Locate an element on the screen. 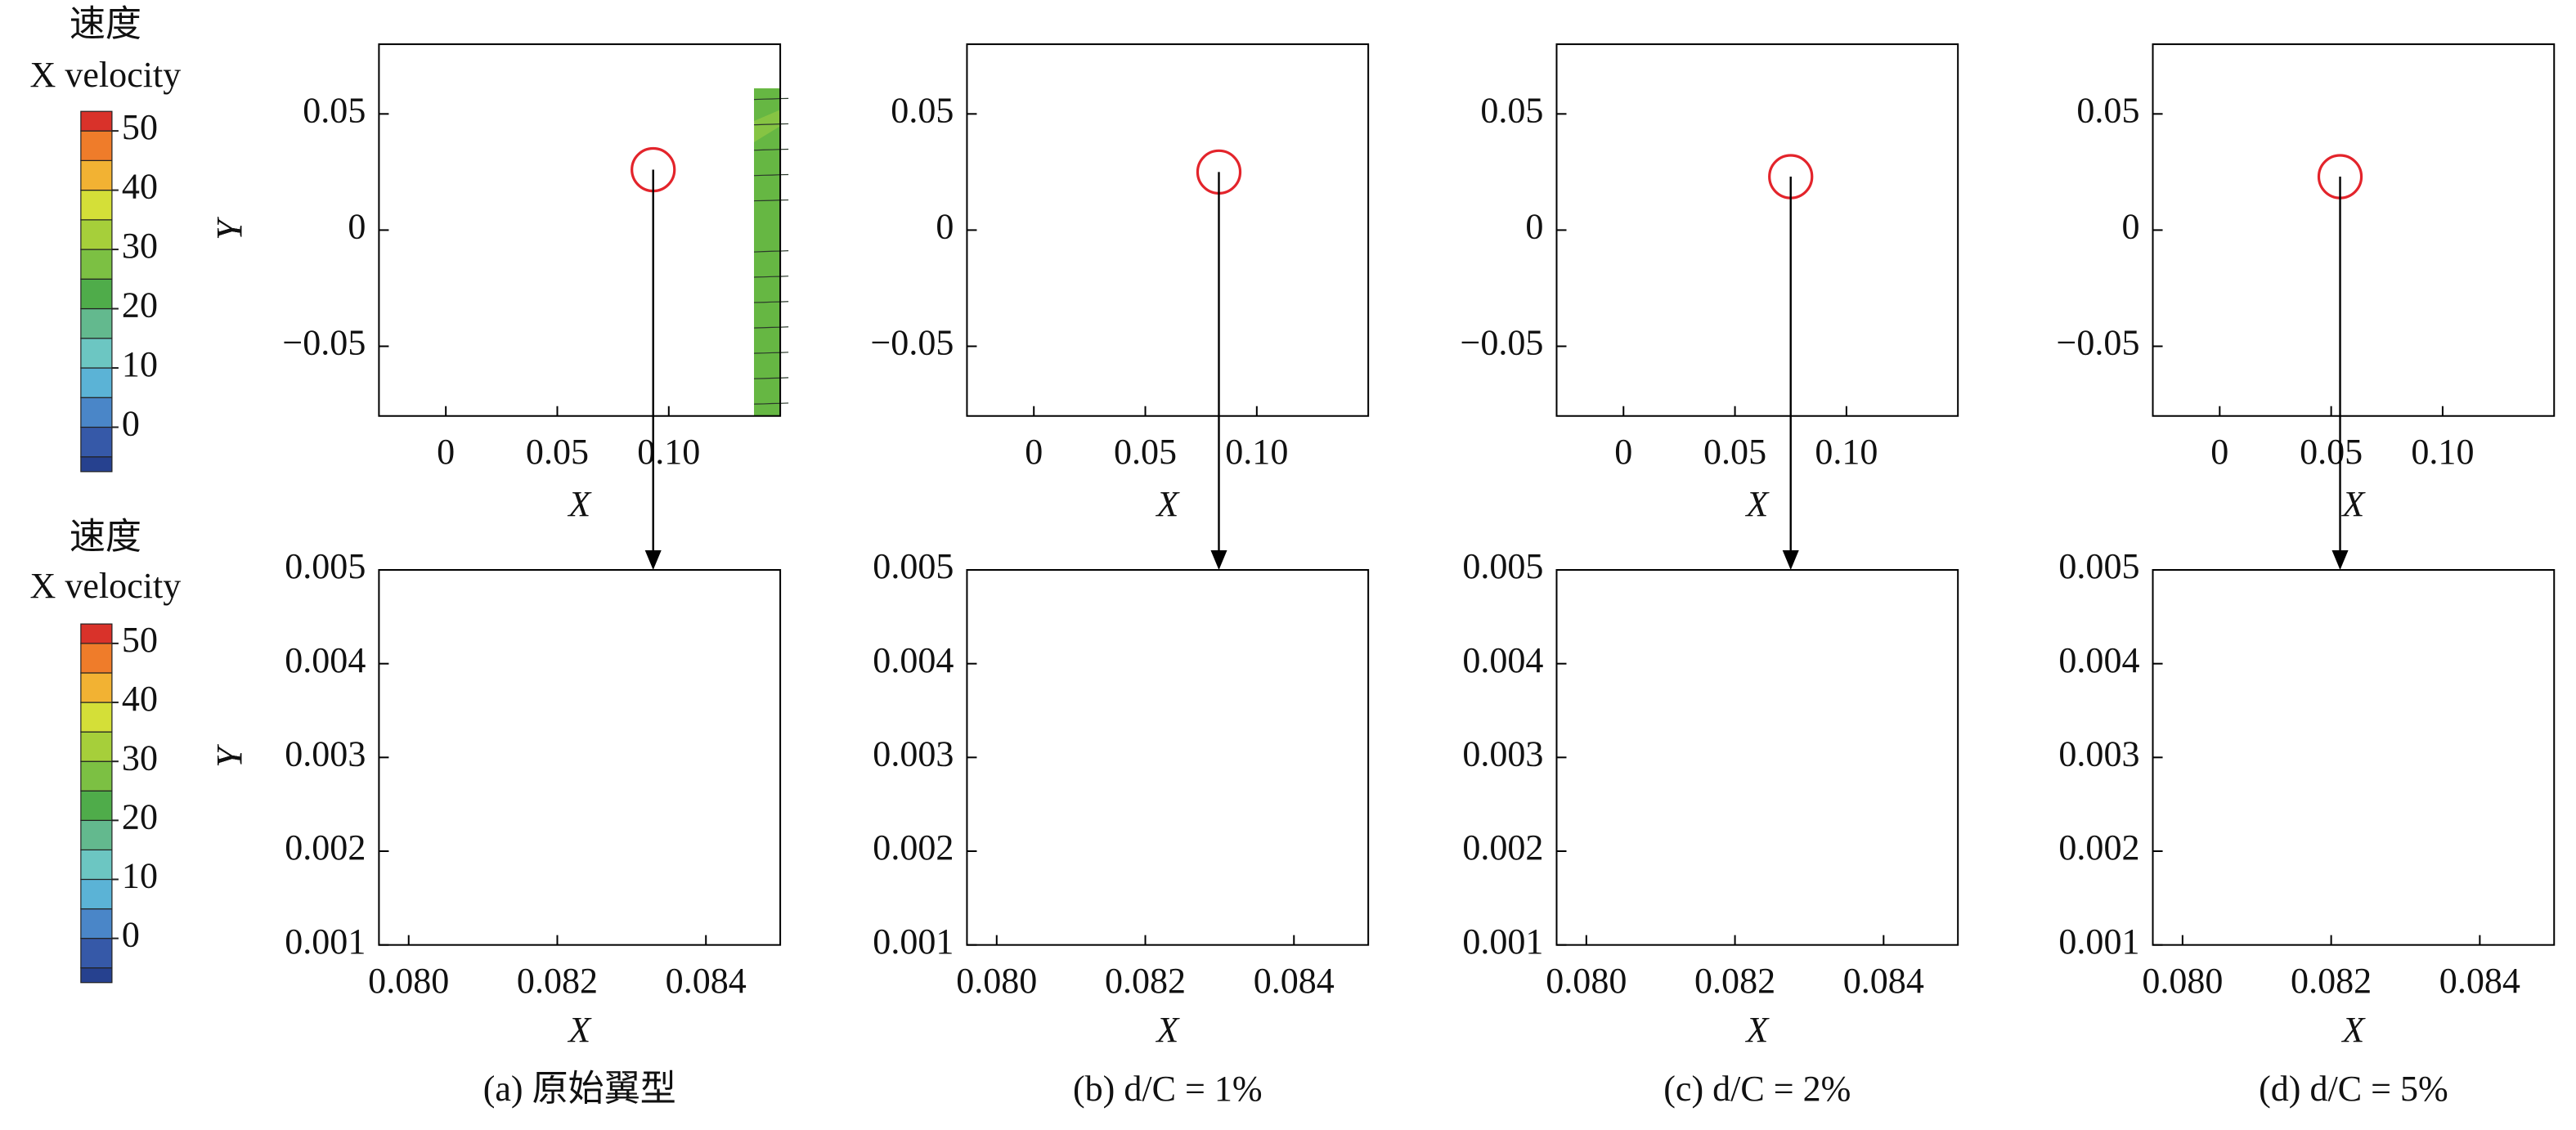  contour-field is located at coordinates (1167, 230).